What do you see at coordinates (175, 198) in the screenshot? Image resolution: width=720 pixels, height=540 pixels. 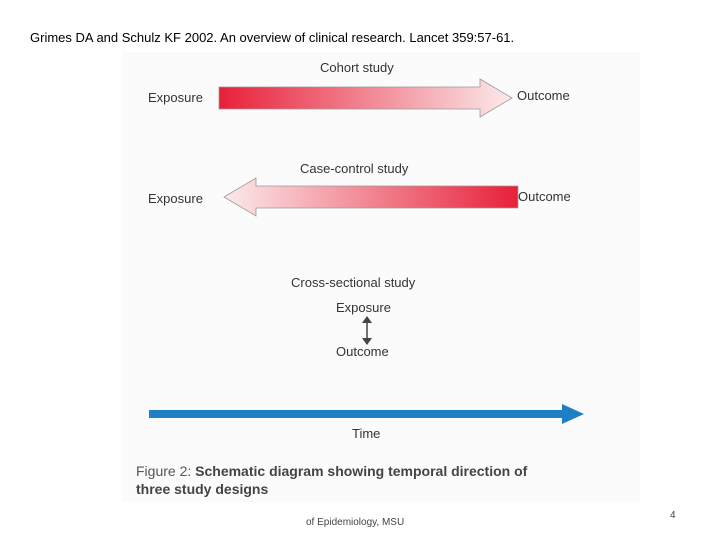 I see `case-control-exposure-label: Exposure` at bounding box center [175, 198].